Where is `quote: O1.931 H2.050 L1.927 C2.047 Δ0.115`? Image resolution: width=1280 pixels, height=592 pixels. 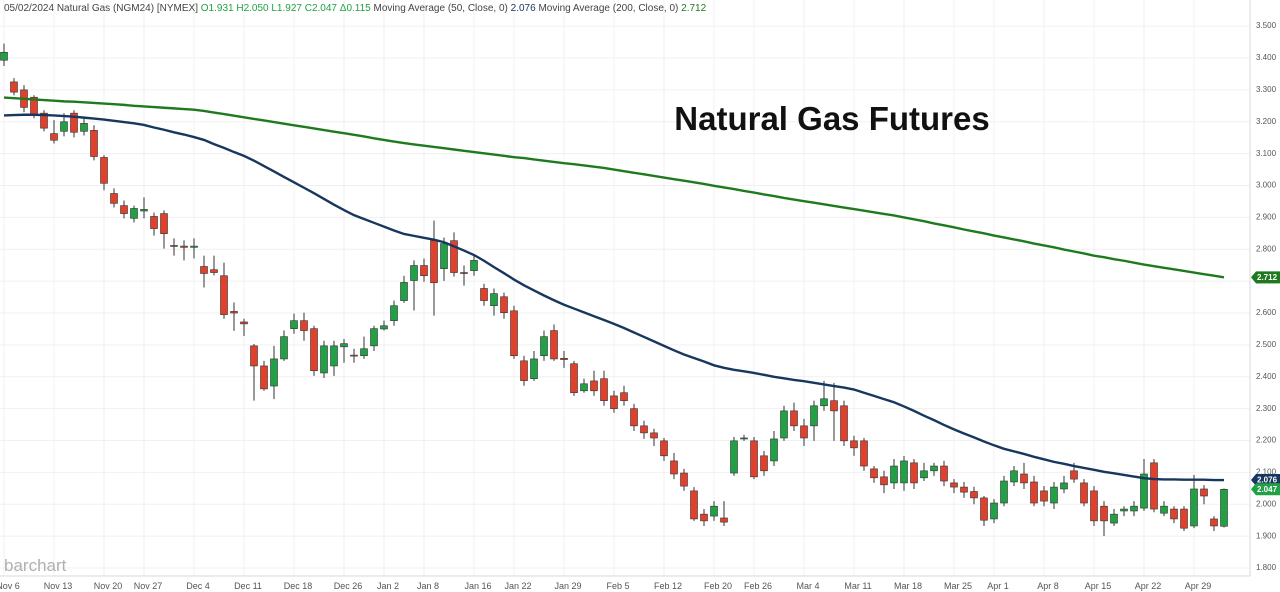 quote: O1.931 H2.050 L1.927 C2.047 Δ0.115 is located at coordinates (286, 8).